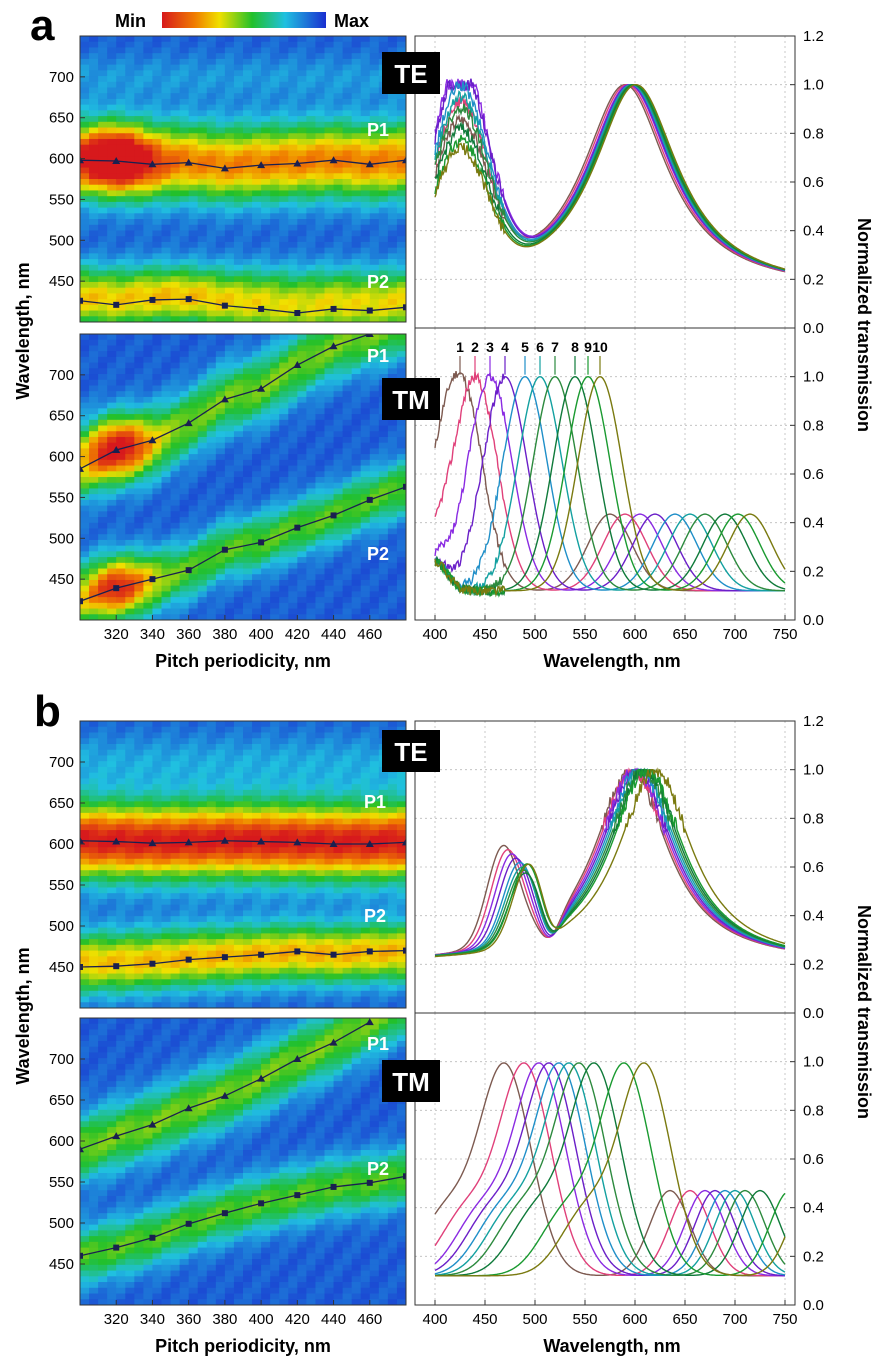 Image resolution: width=875 pixels, height=1359 pixels. I want to click on map-frame, so click(243, 477).